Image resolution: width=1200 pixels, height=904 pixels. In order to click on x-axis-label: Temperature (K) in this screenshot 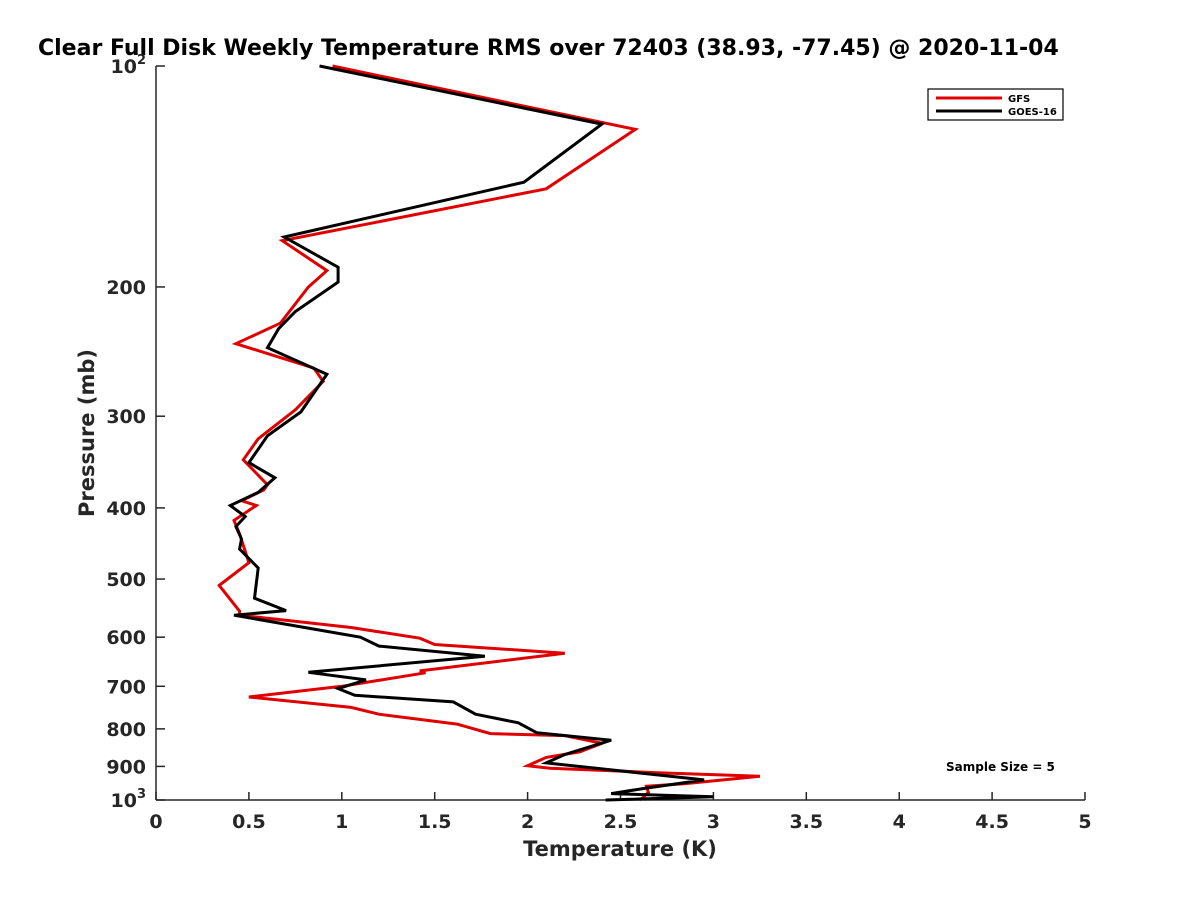, I will do `click(620, 849)`.